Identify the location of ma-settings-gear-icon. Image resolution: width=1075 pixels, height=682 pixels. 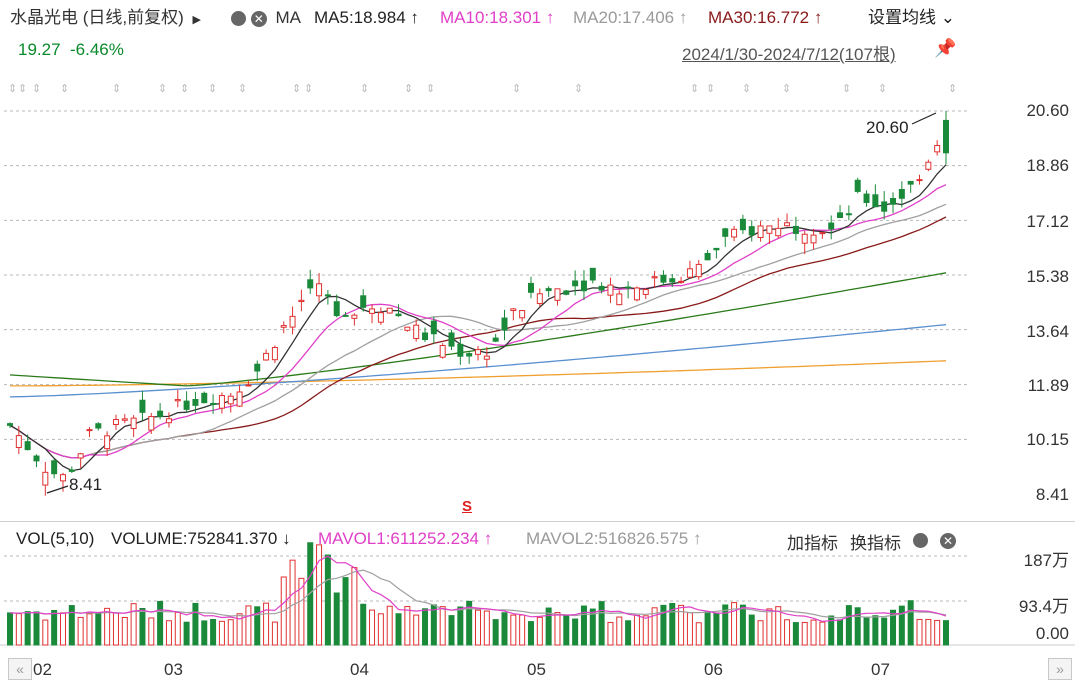
(238, 19).